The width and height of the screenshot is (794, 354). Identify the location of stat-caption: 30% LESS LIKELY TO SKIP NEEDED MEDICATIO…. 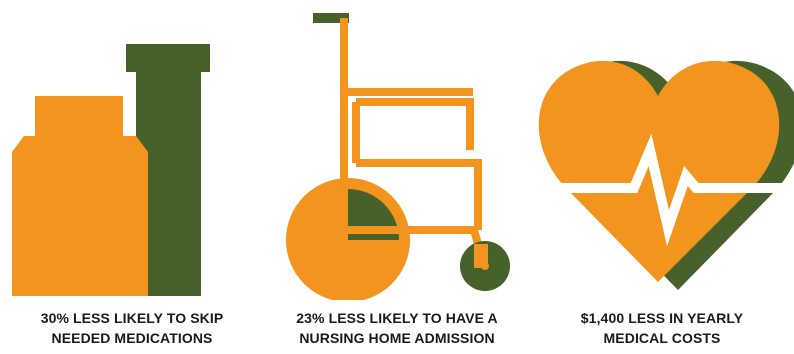
(132, 328).